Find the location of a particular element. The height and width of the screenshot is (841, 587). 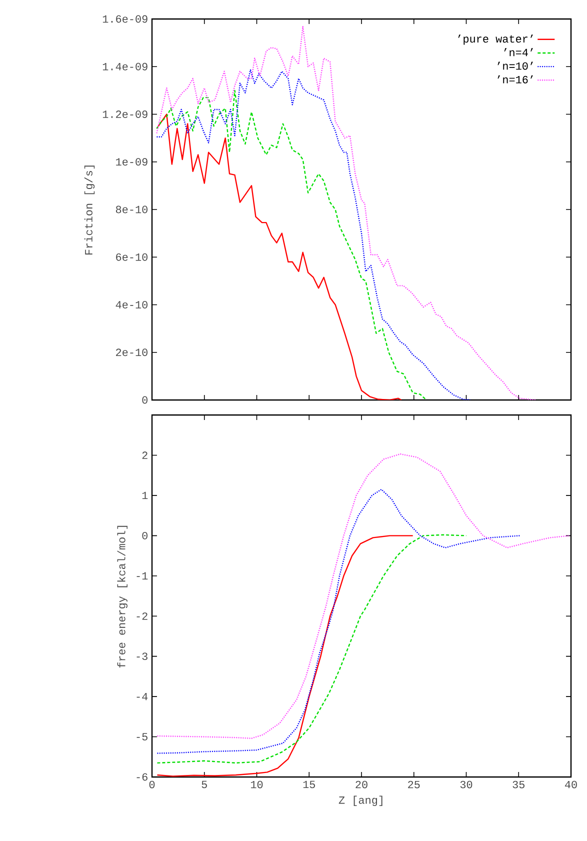

y-tick-label: 1.4e-09 is located at coordinates (125, 66).